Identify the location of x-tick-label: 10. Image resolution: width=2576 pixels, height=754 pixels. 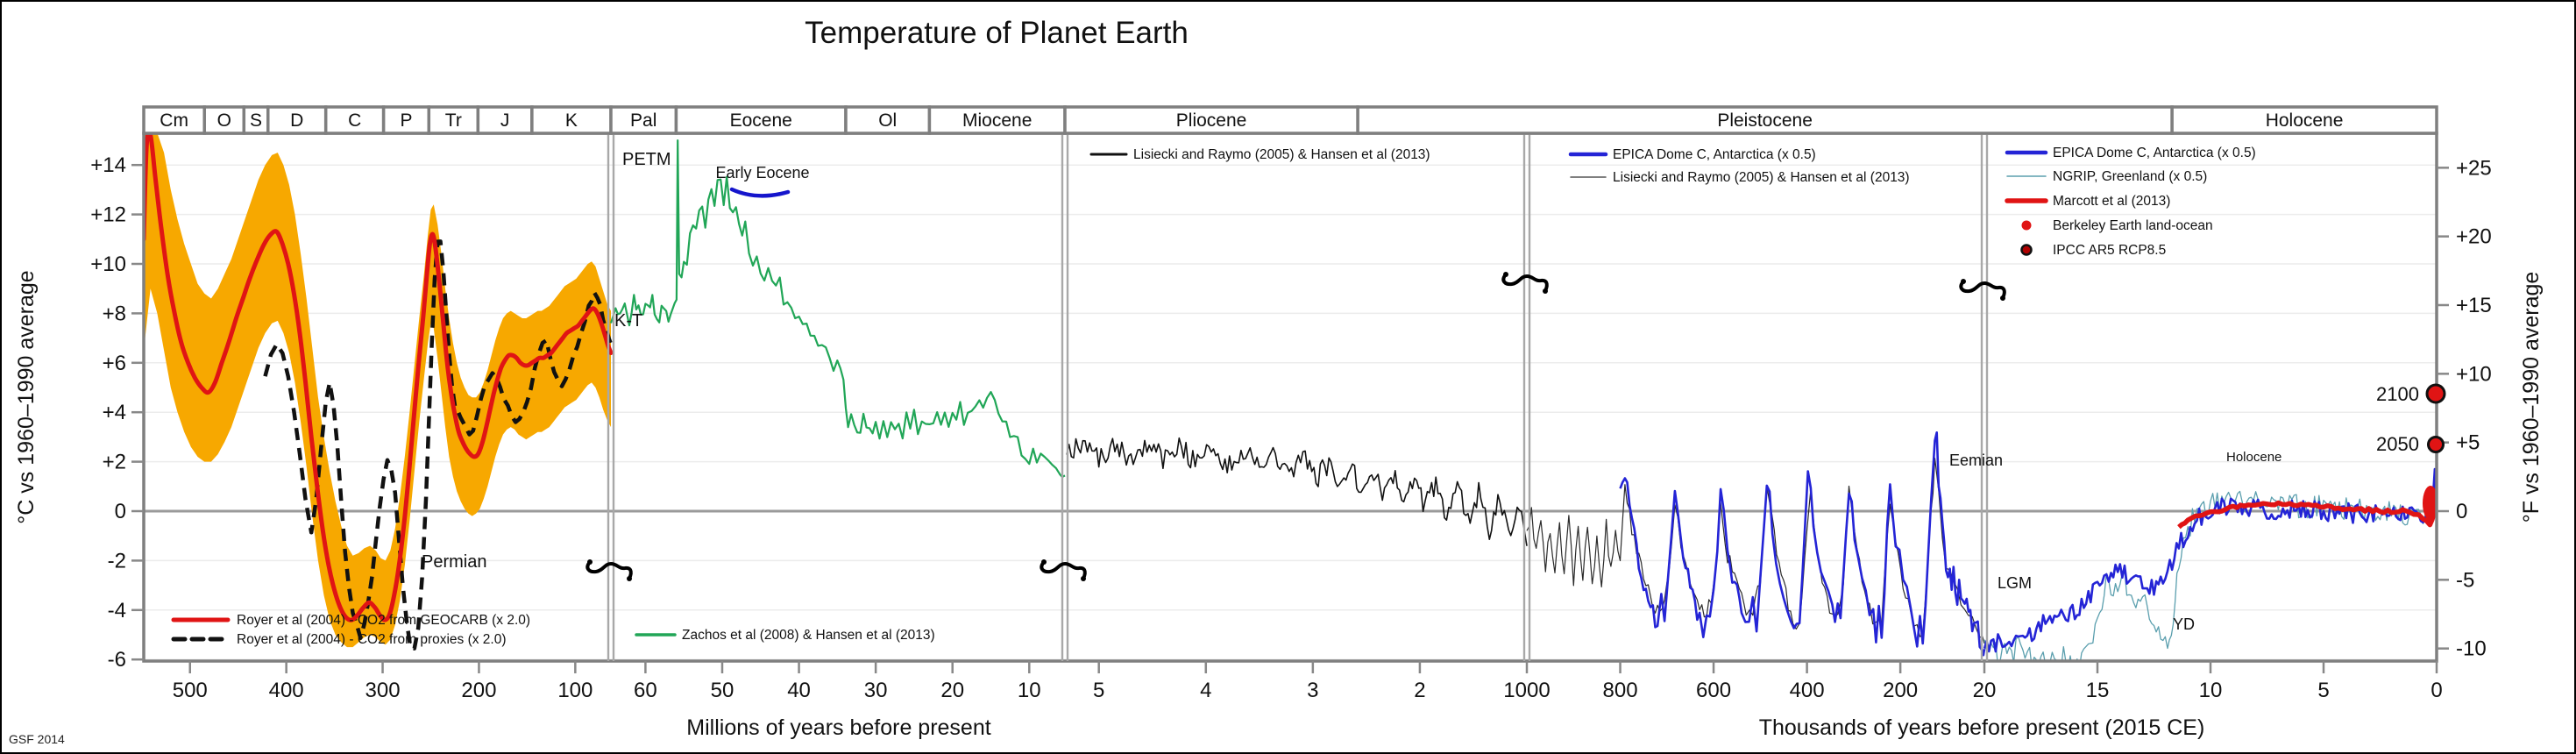
(1029, 690).